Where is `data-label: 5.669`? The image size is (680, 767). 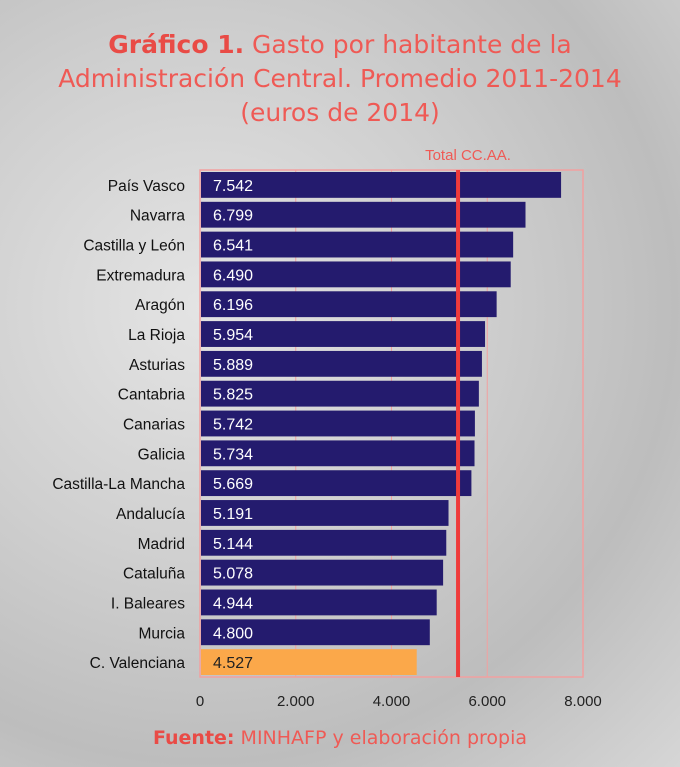
data-label: 5.669 is located at coordinates (233, 484).